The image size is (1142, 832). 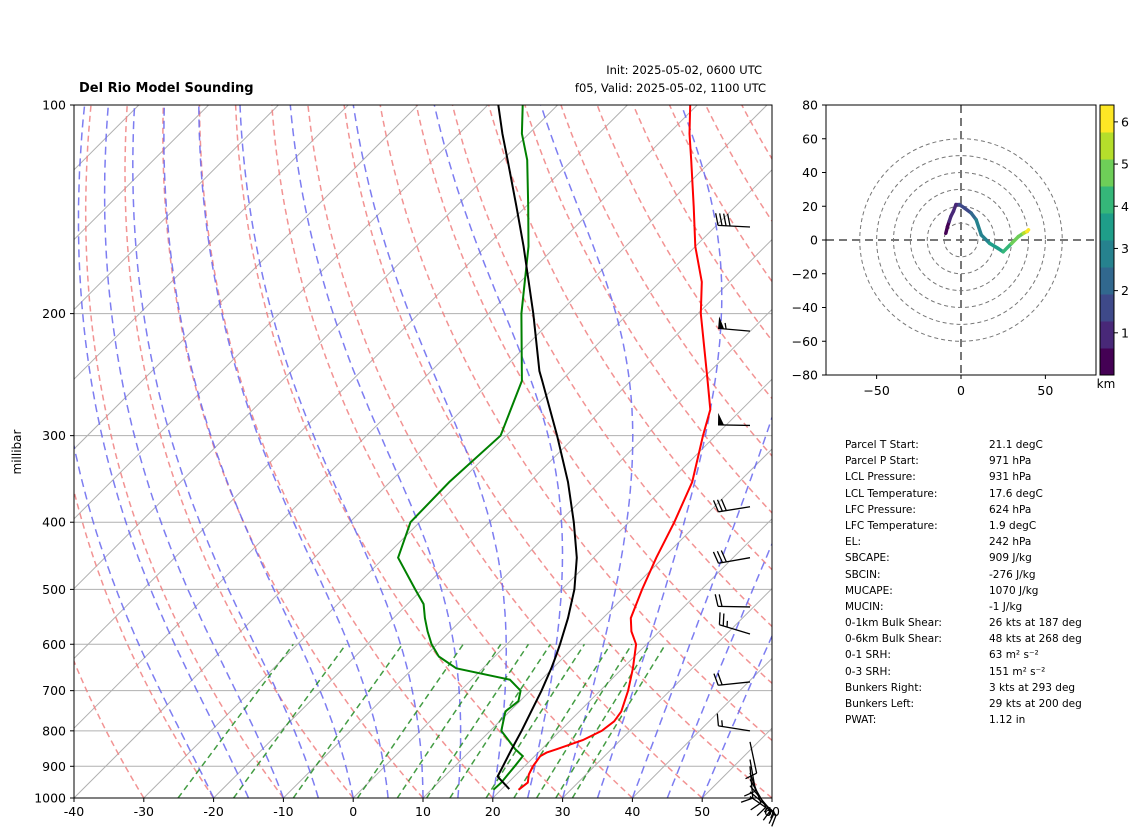 I want to click on hodo-y-tick-label: −60, so click(x=805, y=341).